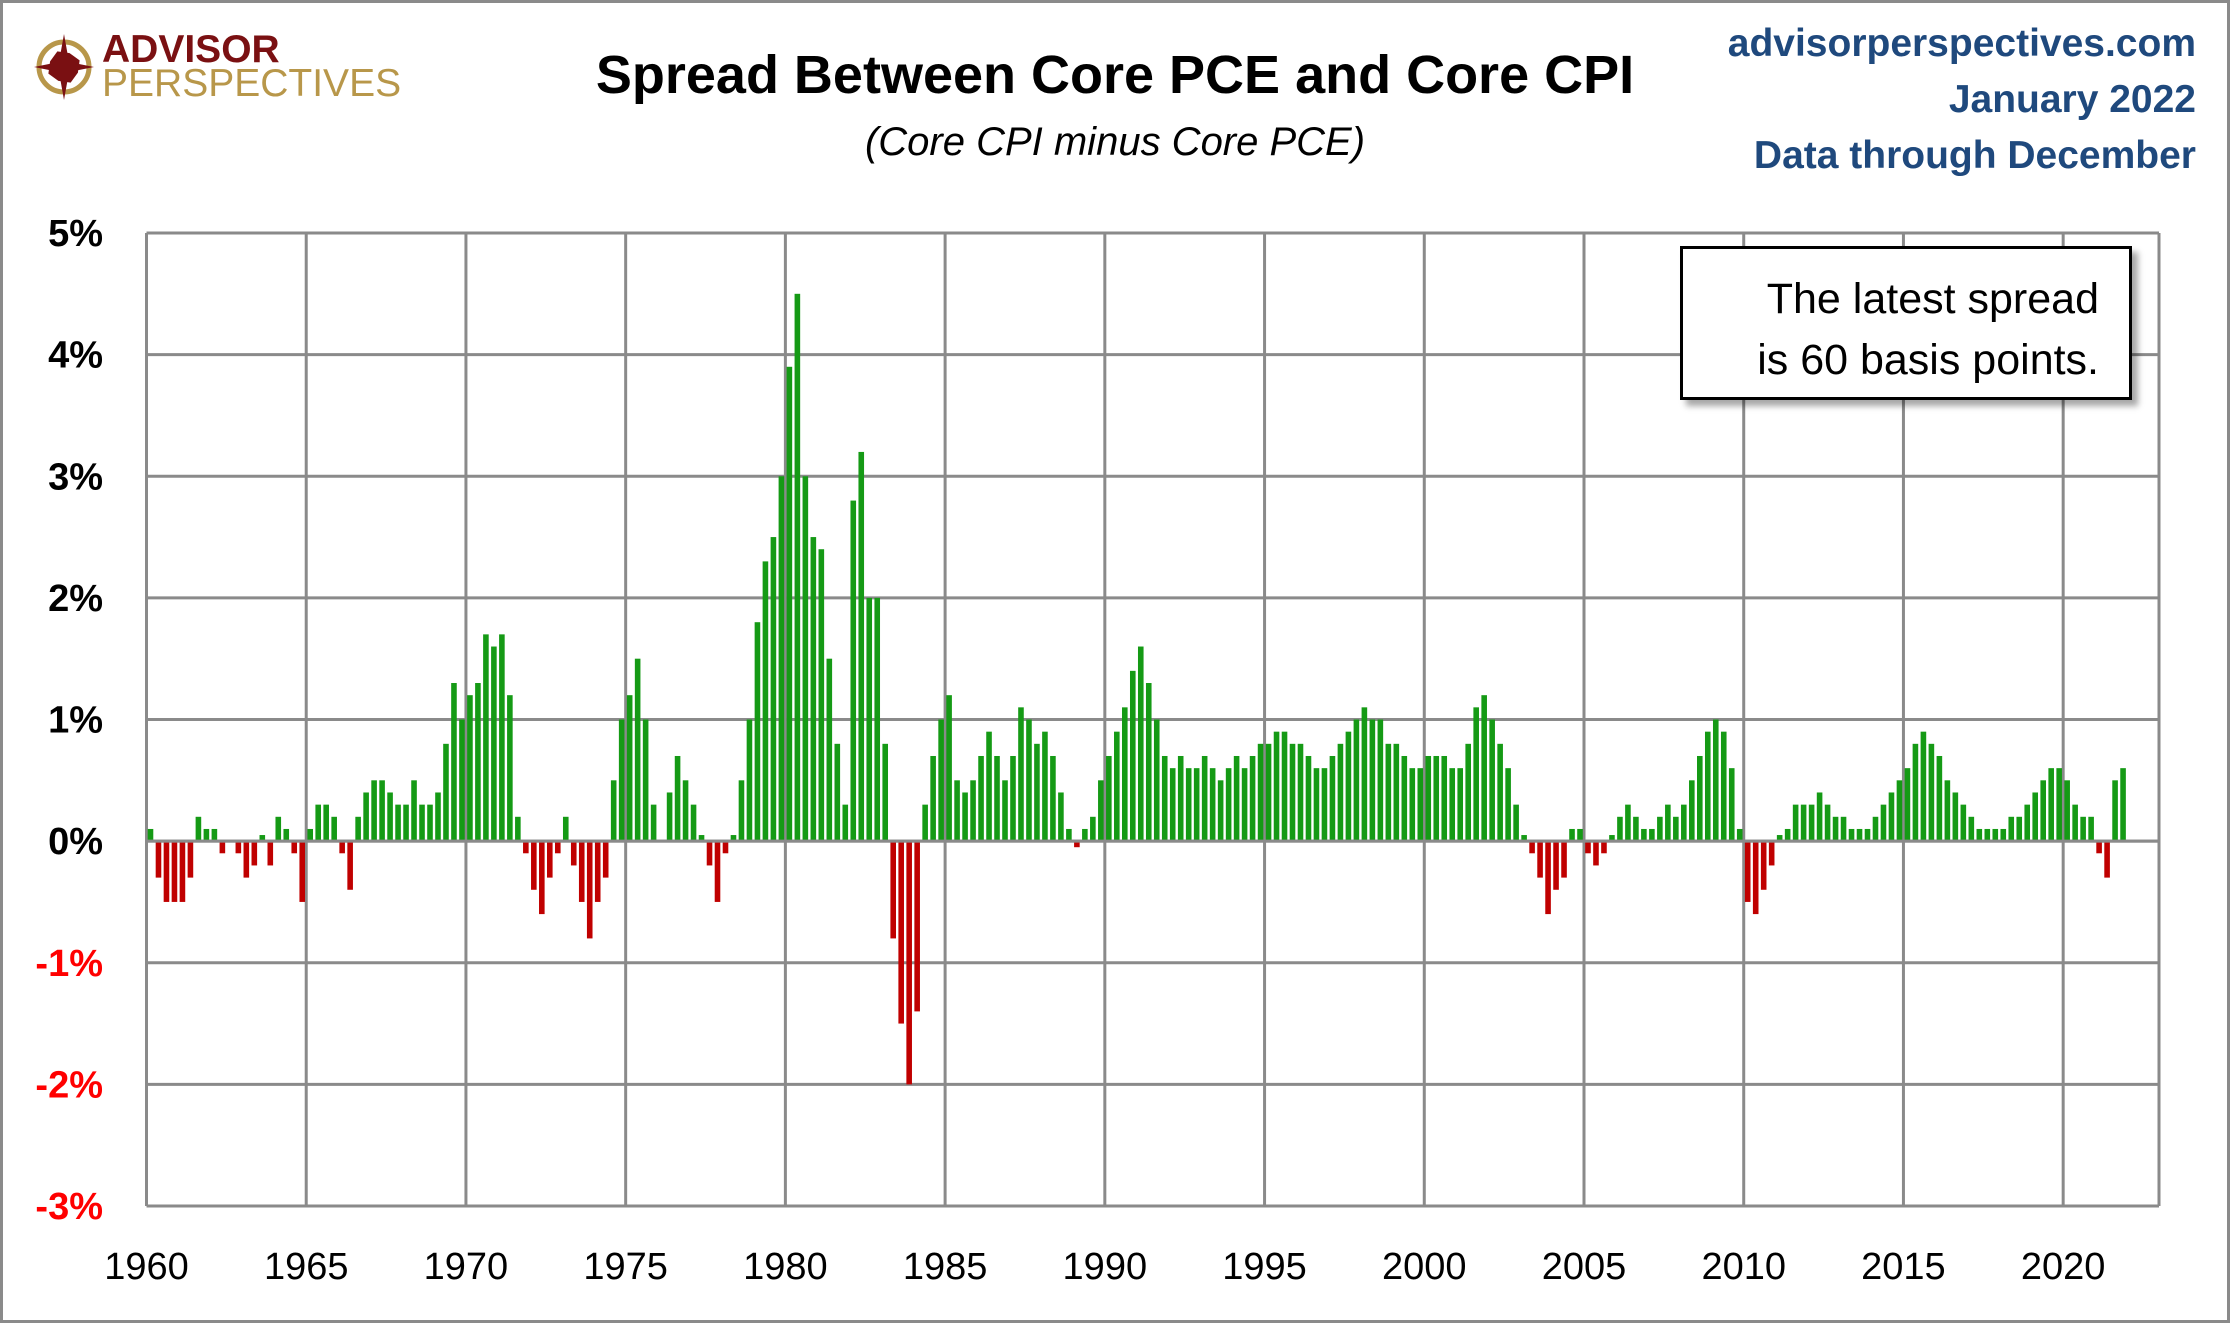 The image size is (2230, 1323). Describe the element at coordinates (1961, 43) in the screenshot. I see `site-url: advisorperspectives.com` at that location.